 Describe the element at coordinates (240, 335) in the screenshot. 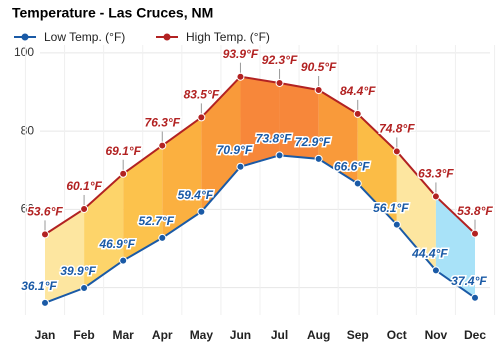

I see `x-tick-label: Jun` at that location.